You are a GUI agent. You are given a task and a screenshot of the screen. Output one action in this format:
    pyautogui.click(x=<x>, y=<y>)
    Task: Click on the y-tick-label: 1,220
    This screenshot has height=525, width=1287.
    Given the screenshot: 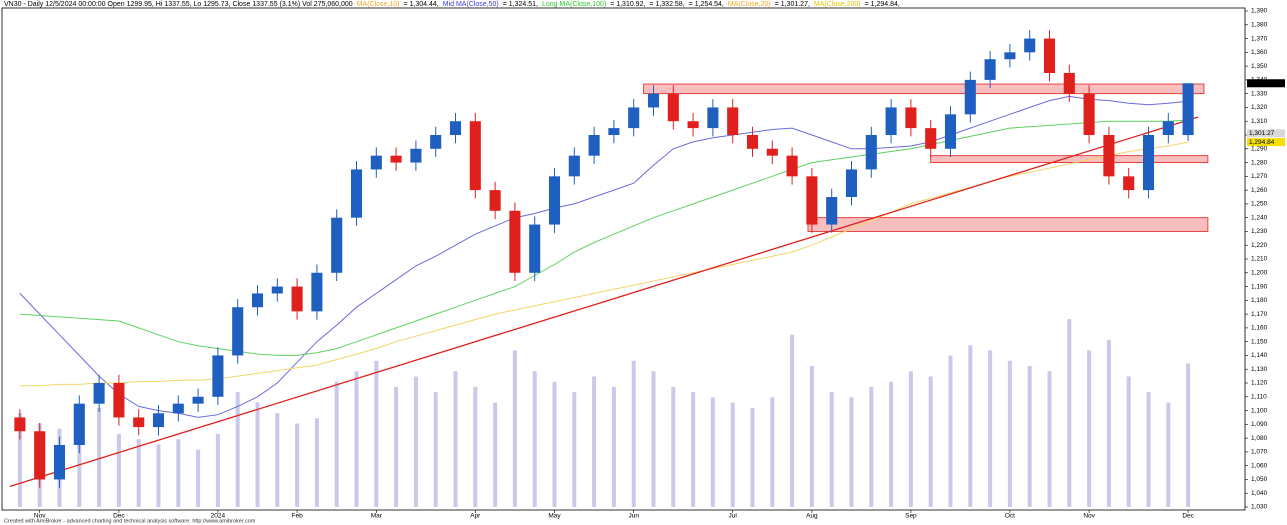 What is the action you would take?
    pyautogui.click(x=1259, y=245)
    